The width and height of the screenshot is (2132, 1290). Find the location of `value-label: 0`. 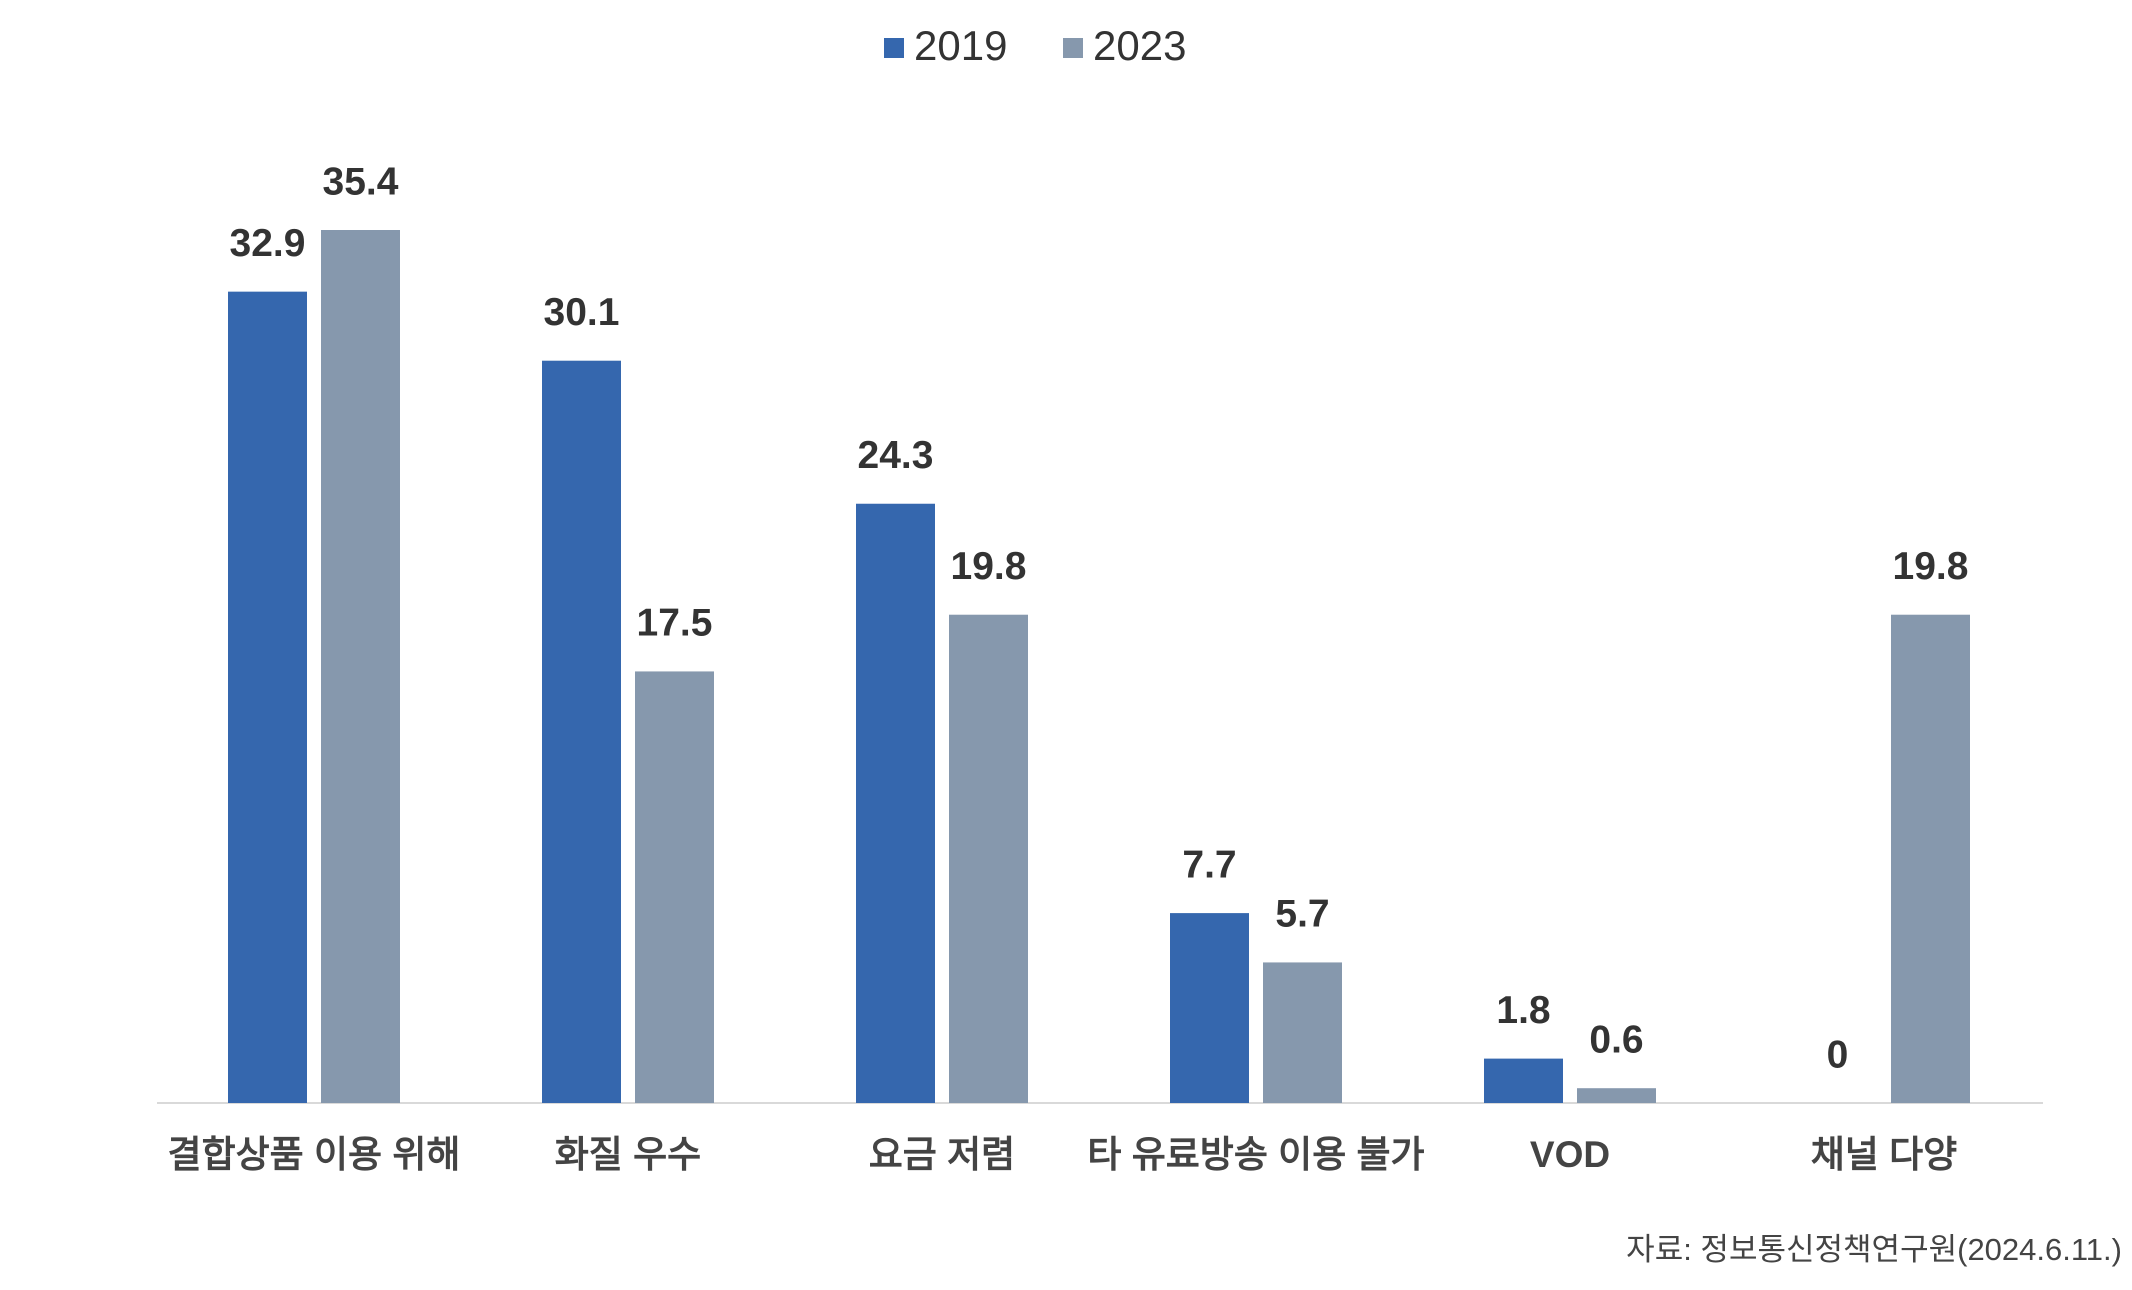

value-label: 0 is located at coordinates (1838, 1054).